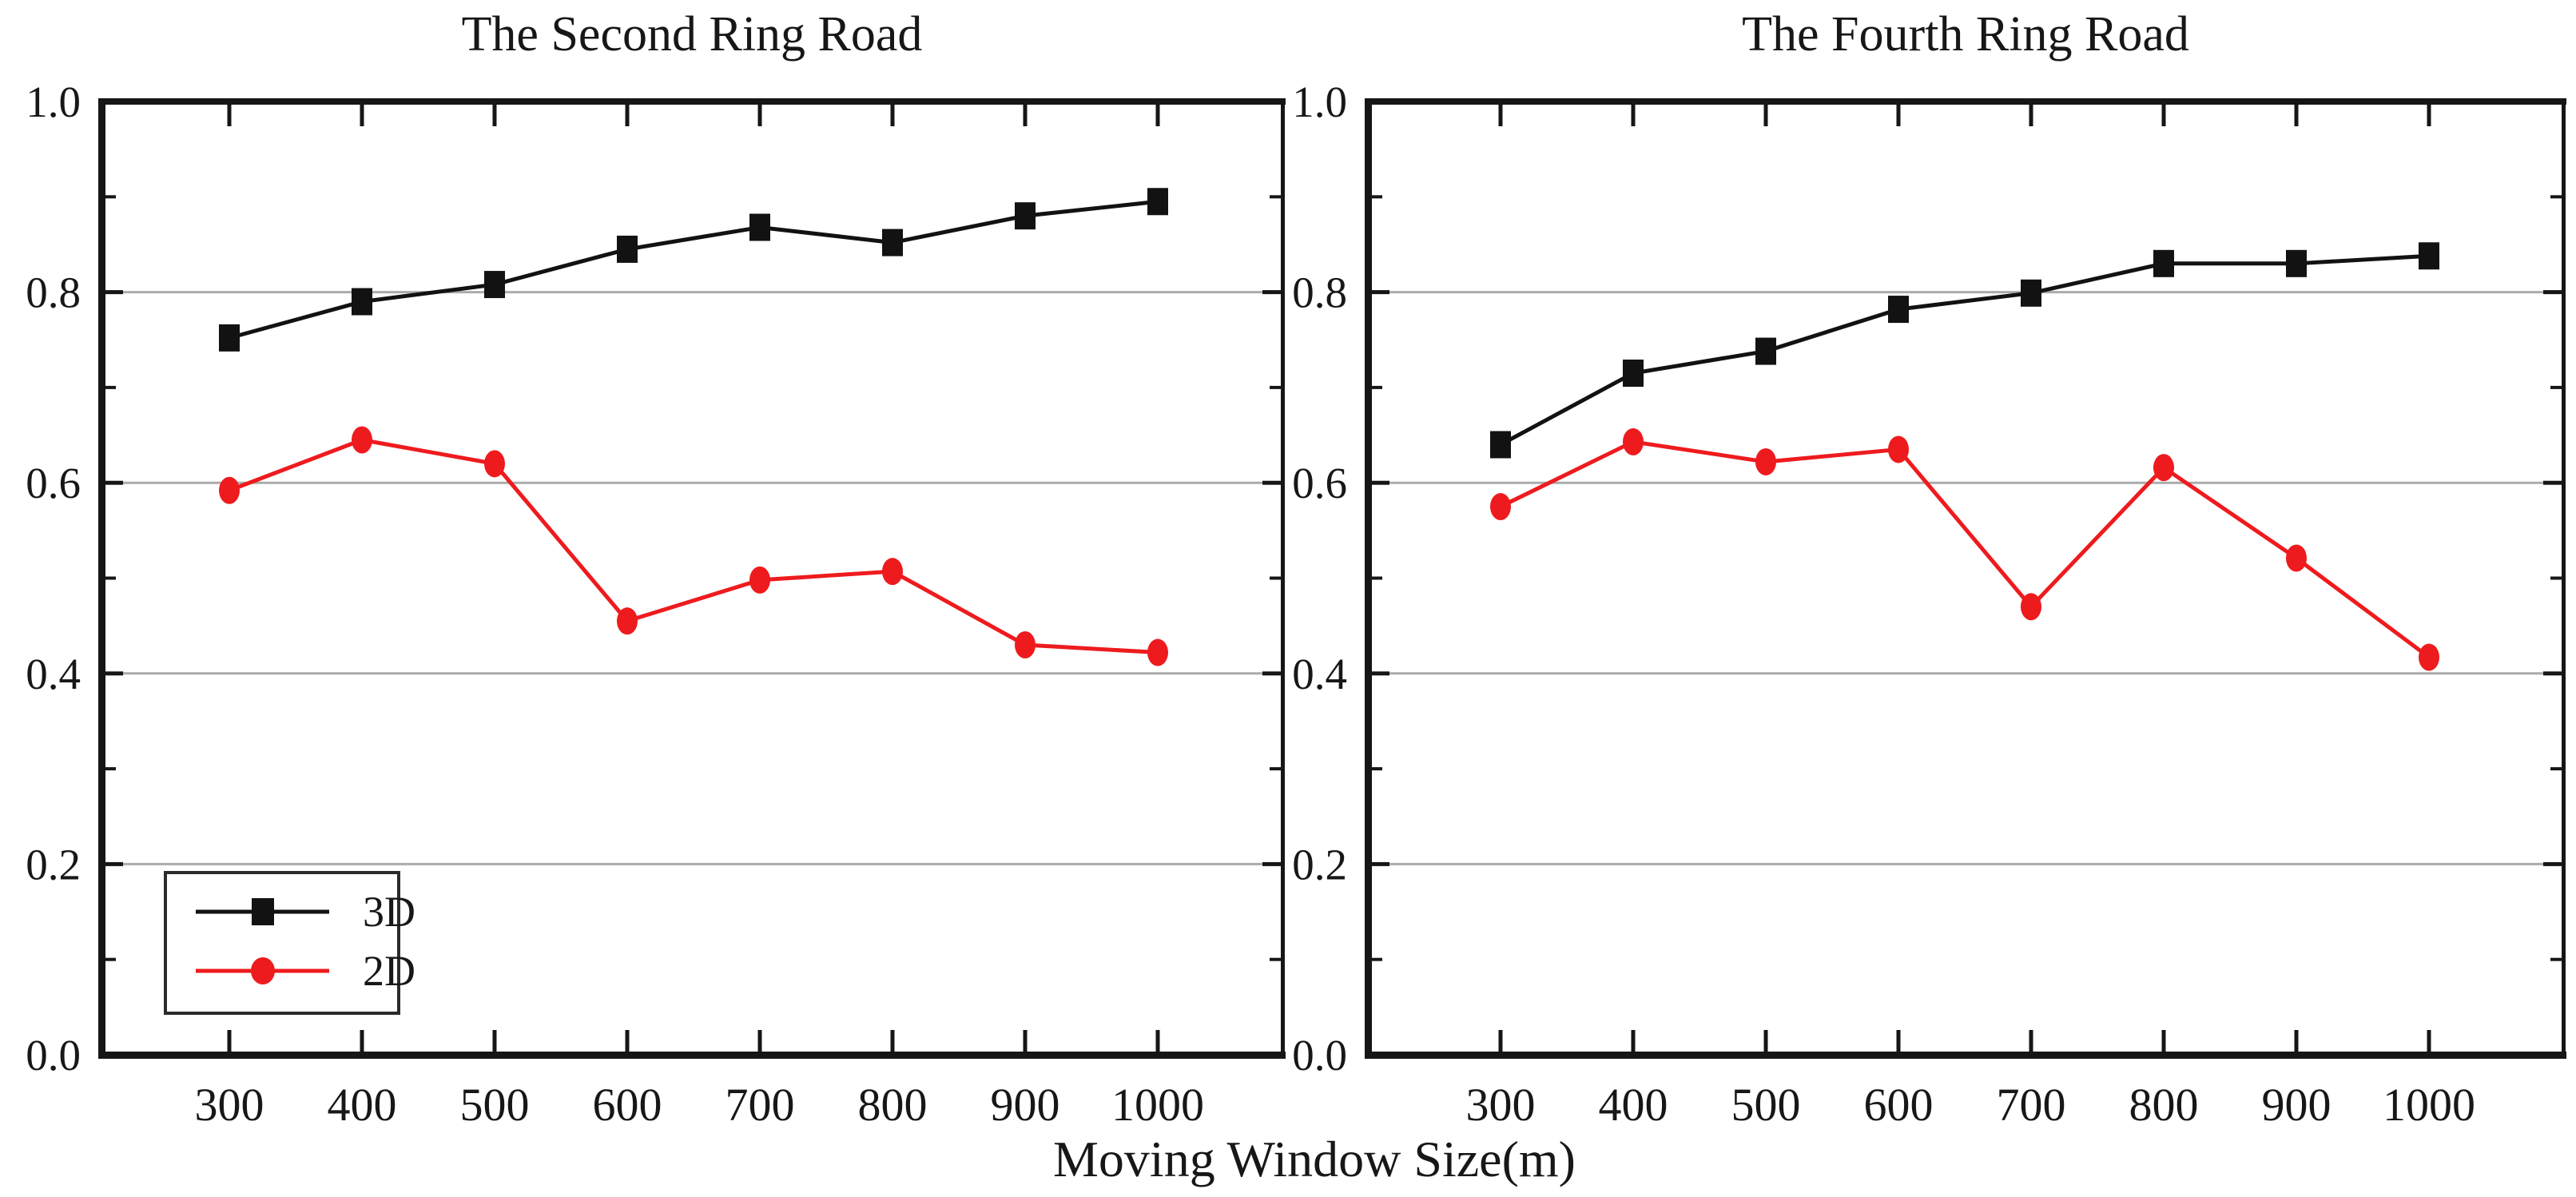  I want to click on y-minor-tick-right-0.1, so click(1275, 959).